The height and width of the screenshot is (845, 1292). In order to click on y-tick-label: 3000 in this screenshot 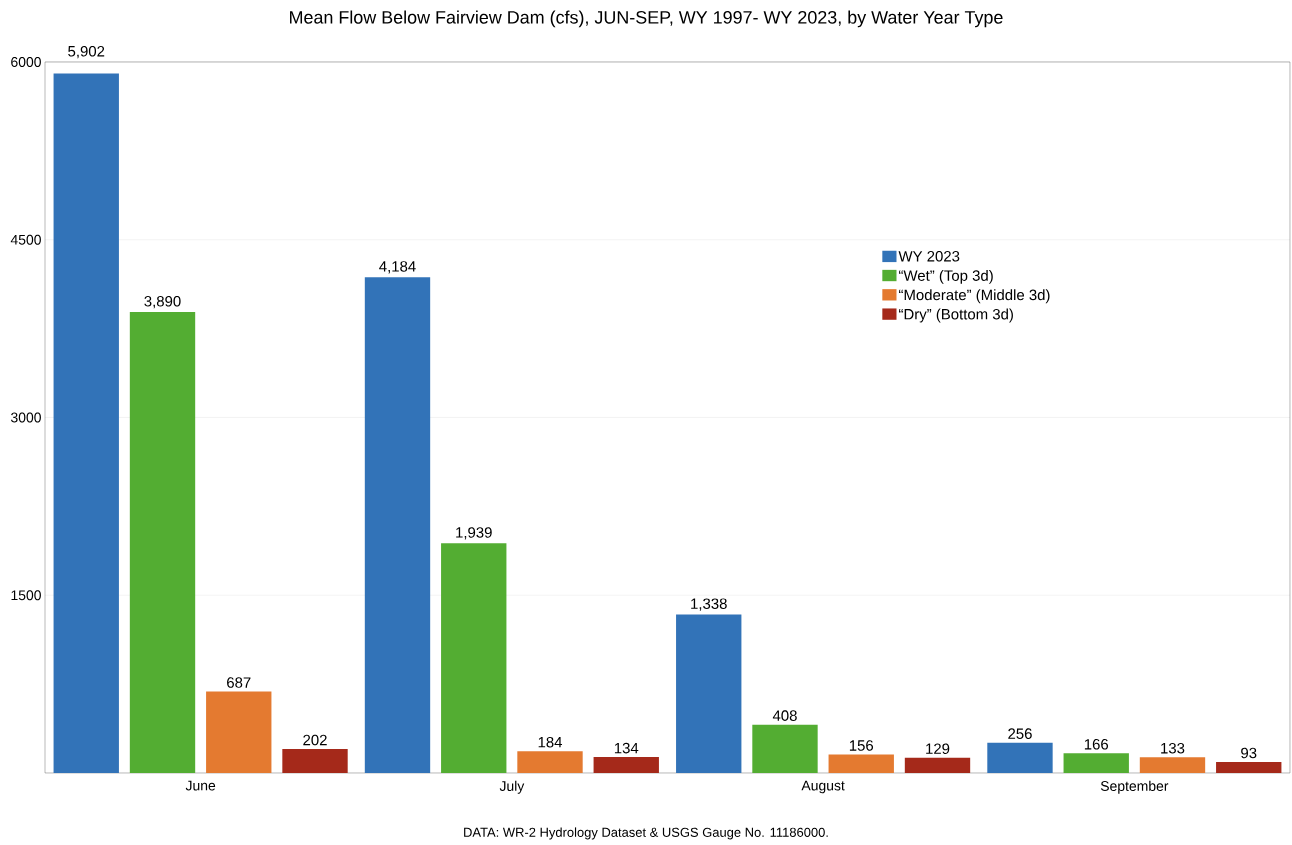, I will do `click(25, 417)`.